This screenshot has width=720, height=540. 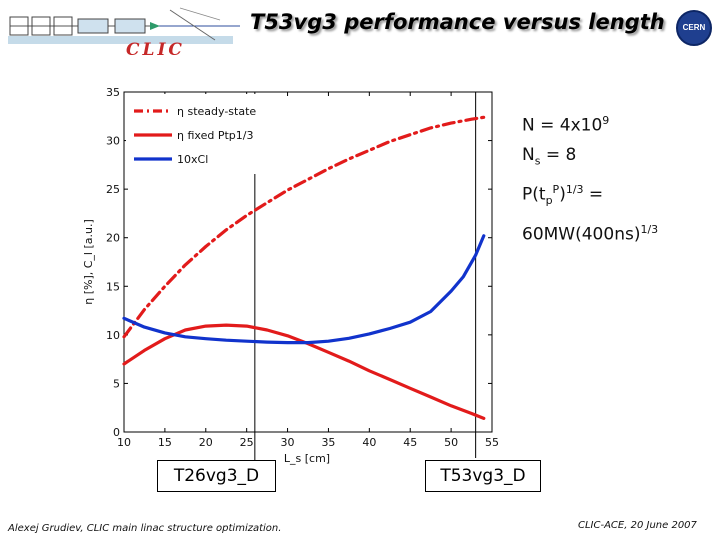 I want to click on x-tick-label: 35, so click(x=328, y=442).